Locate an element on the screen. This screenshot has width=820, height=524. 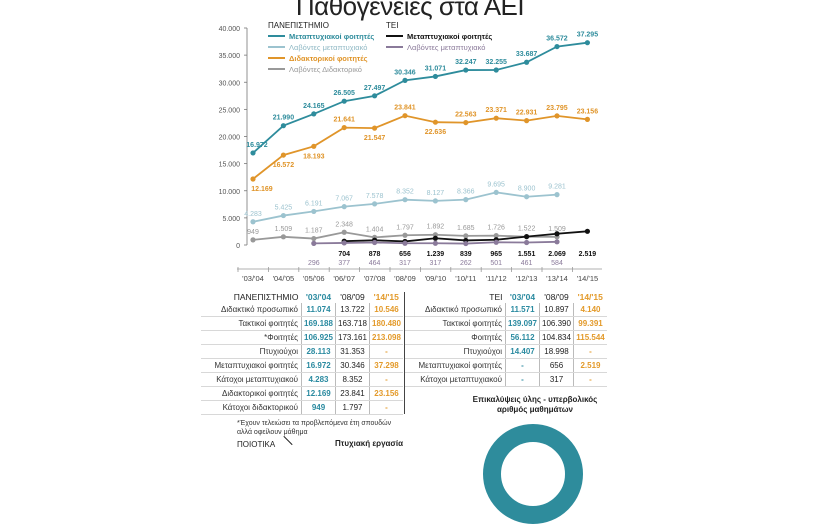
row-label: Κάτοχοι μεταπτυχιακού is located at coordinates (251, 379).